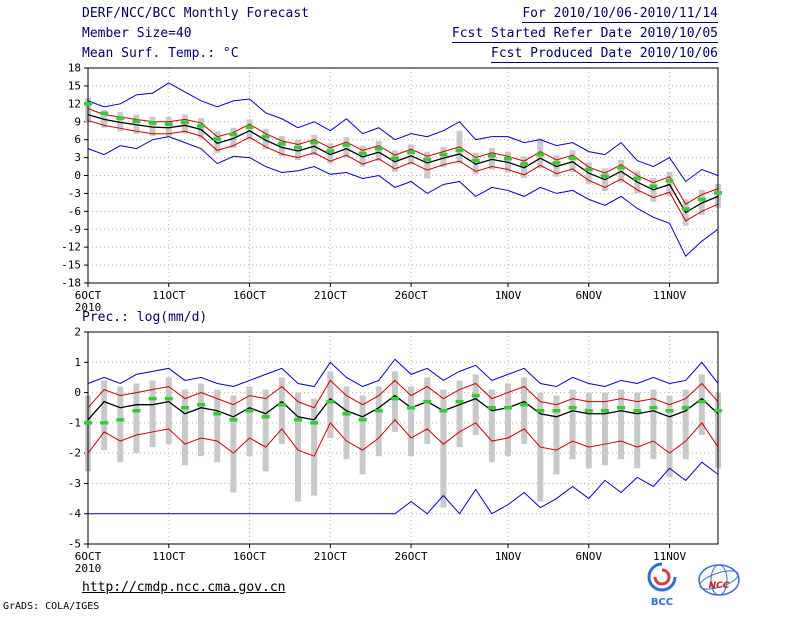 This screenshot has width=800, height=618. I want to click on ncc-logo-meridian, so click(719, 580).